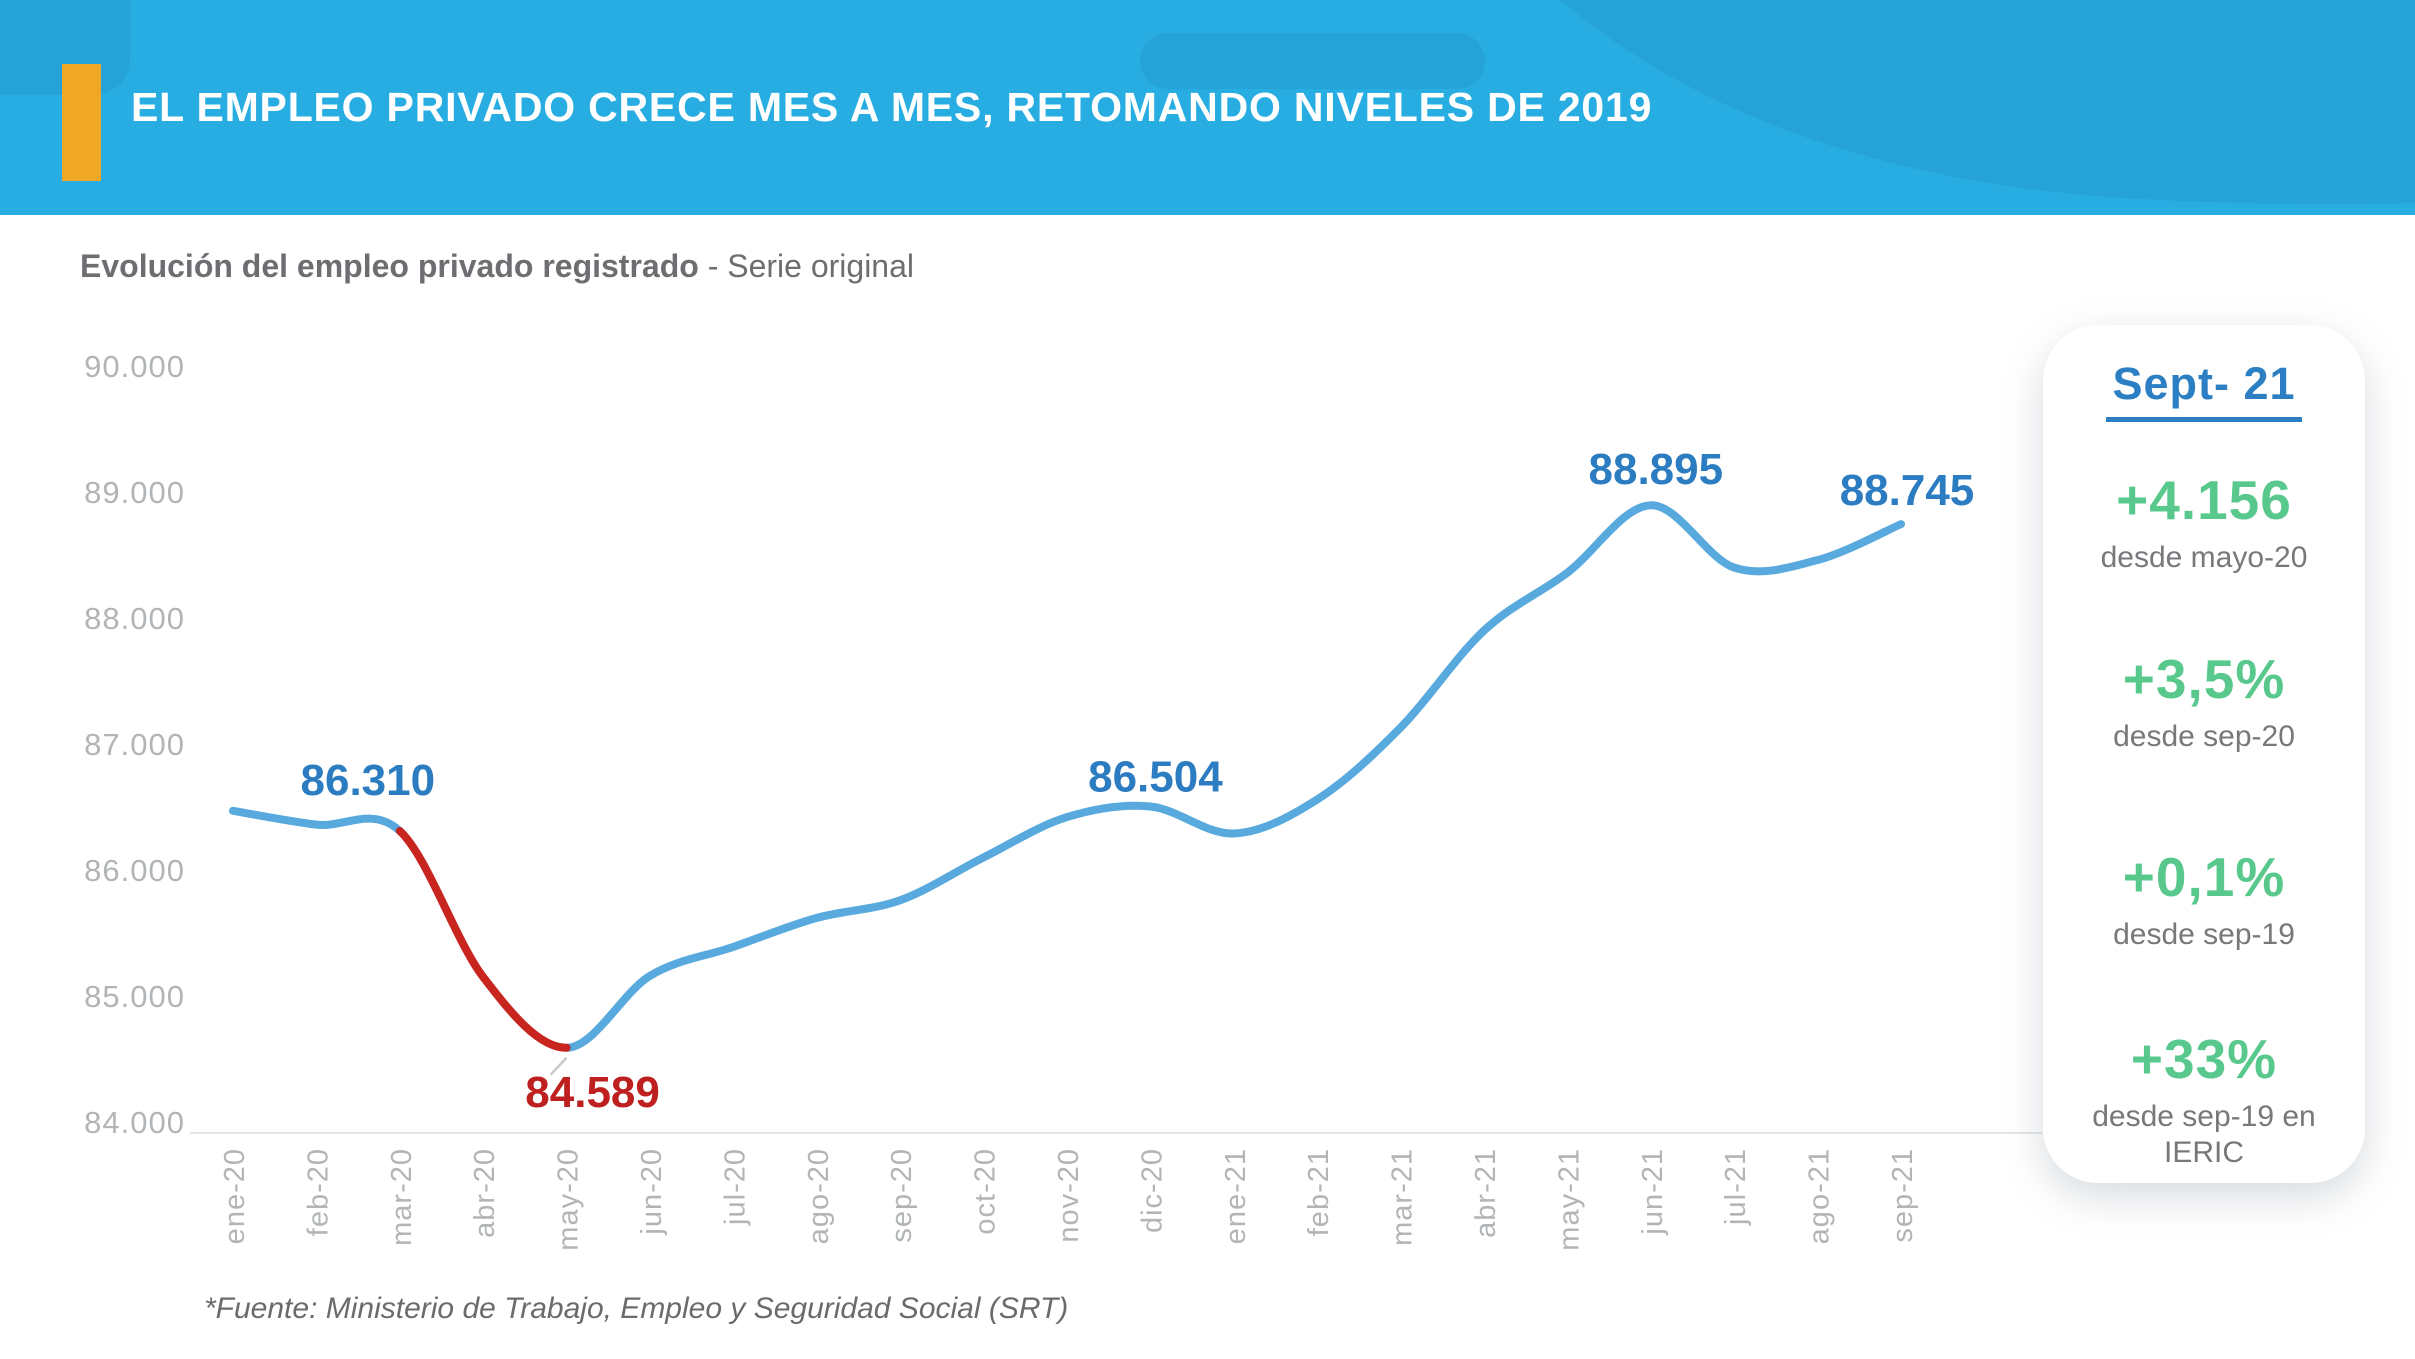  What do you see at coordinates (134, 366) in the screenshot?
I see `y-axis-tick-label: 90.000` at bounding box center [134, 366].